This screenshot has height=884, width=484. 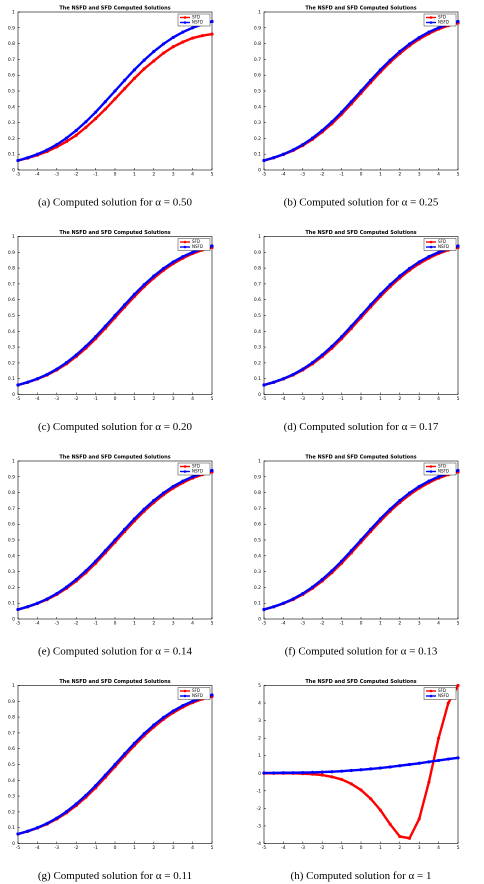 I want to click on x-tick-label: -5, so click(x=18, y=624).